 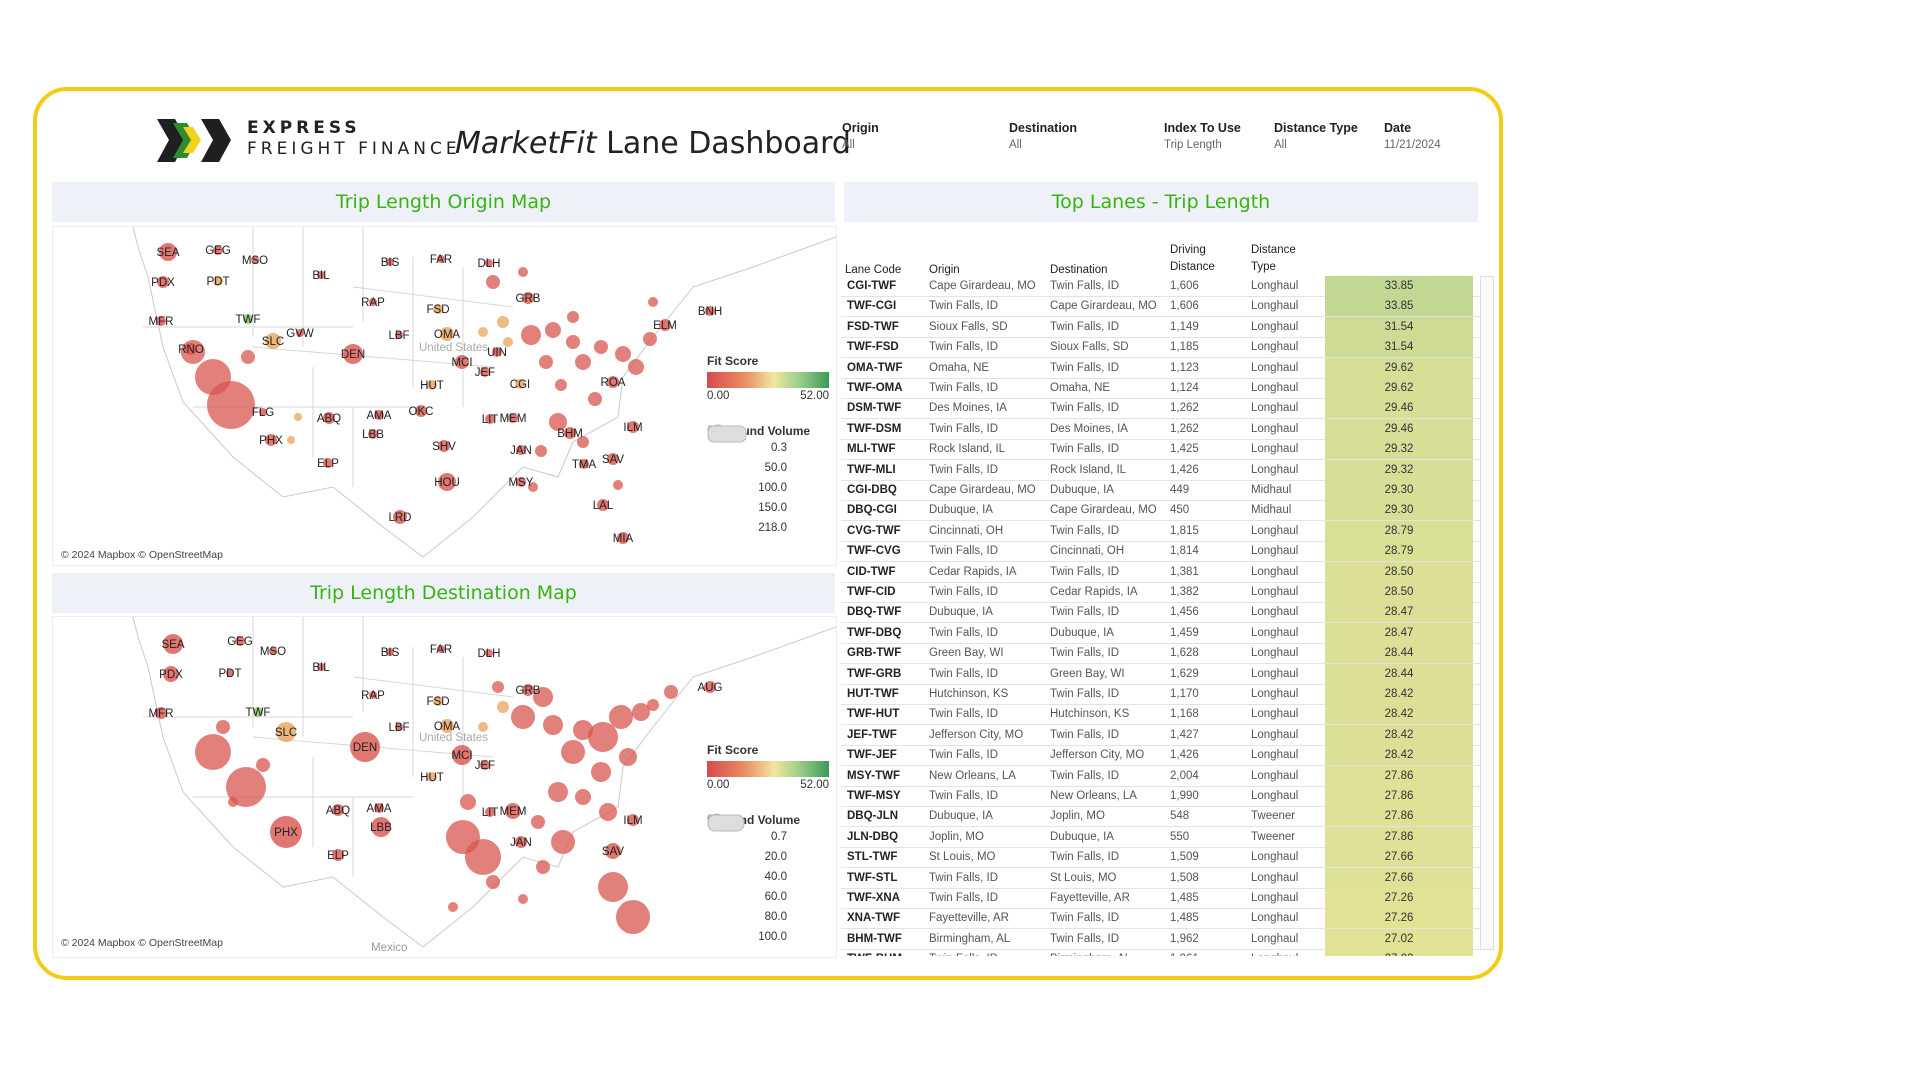 I want to click on city-marker-jan, so click(x=521, y=450).